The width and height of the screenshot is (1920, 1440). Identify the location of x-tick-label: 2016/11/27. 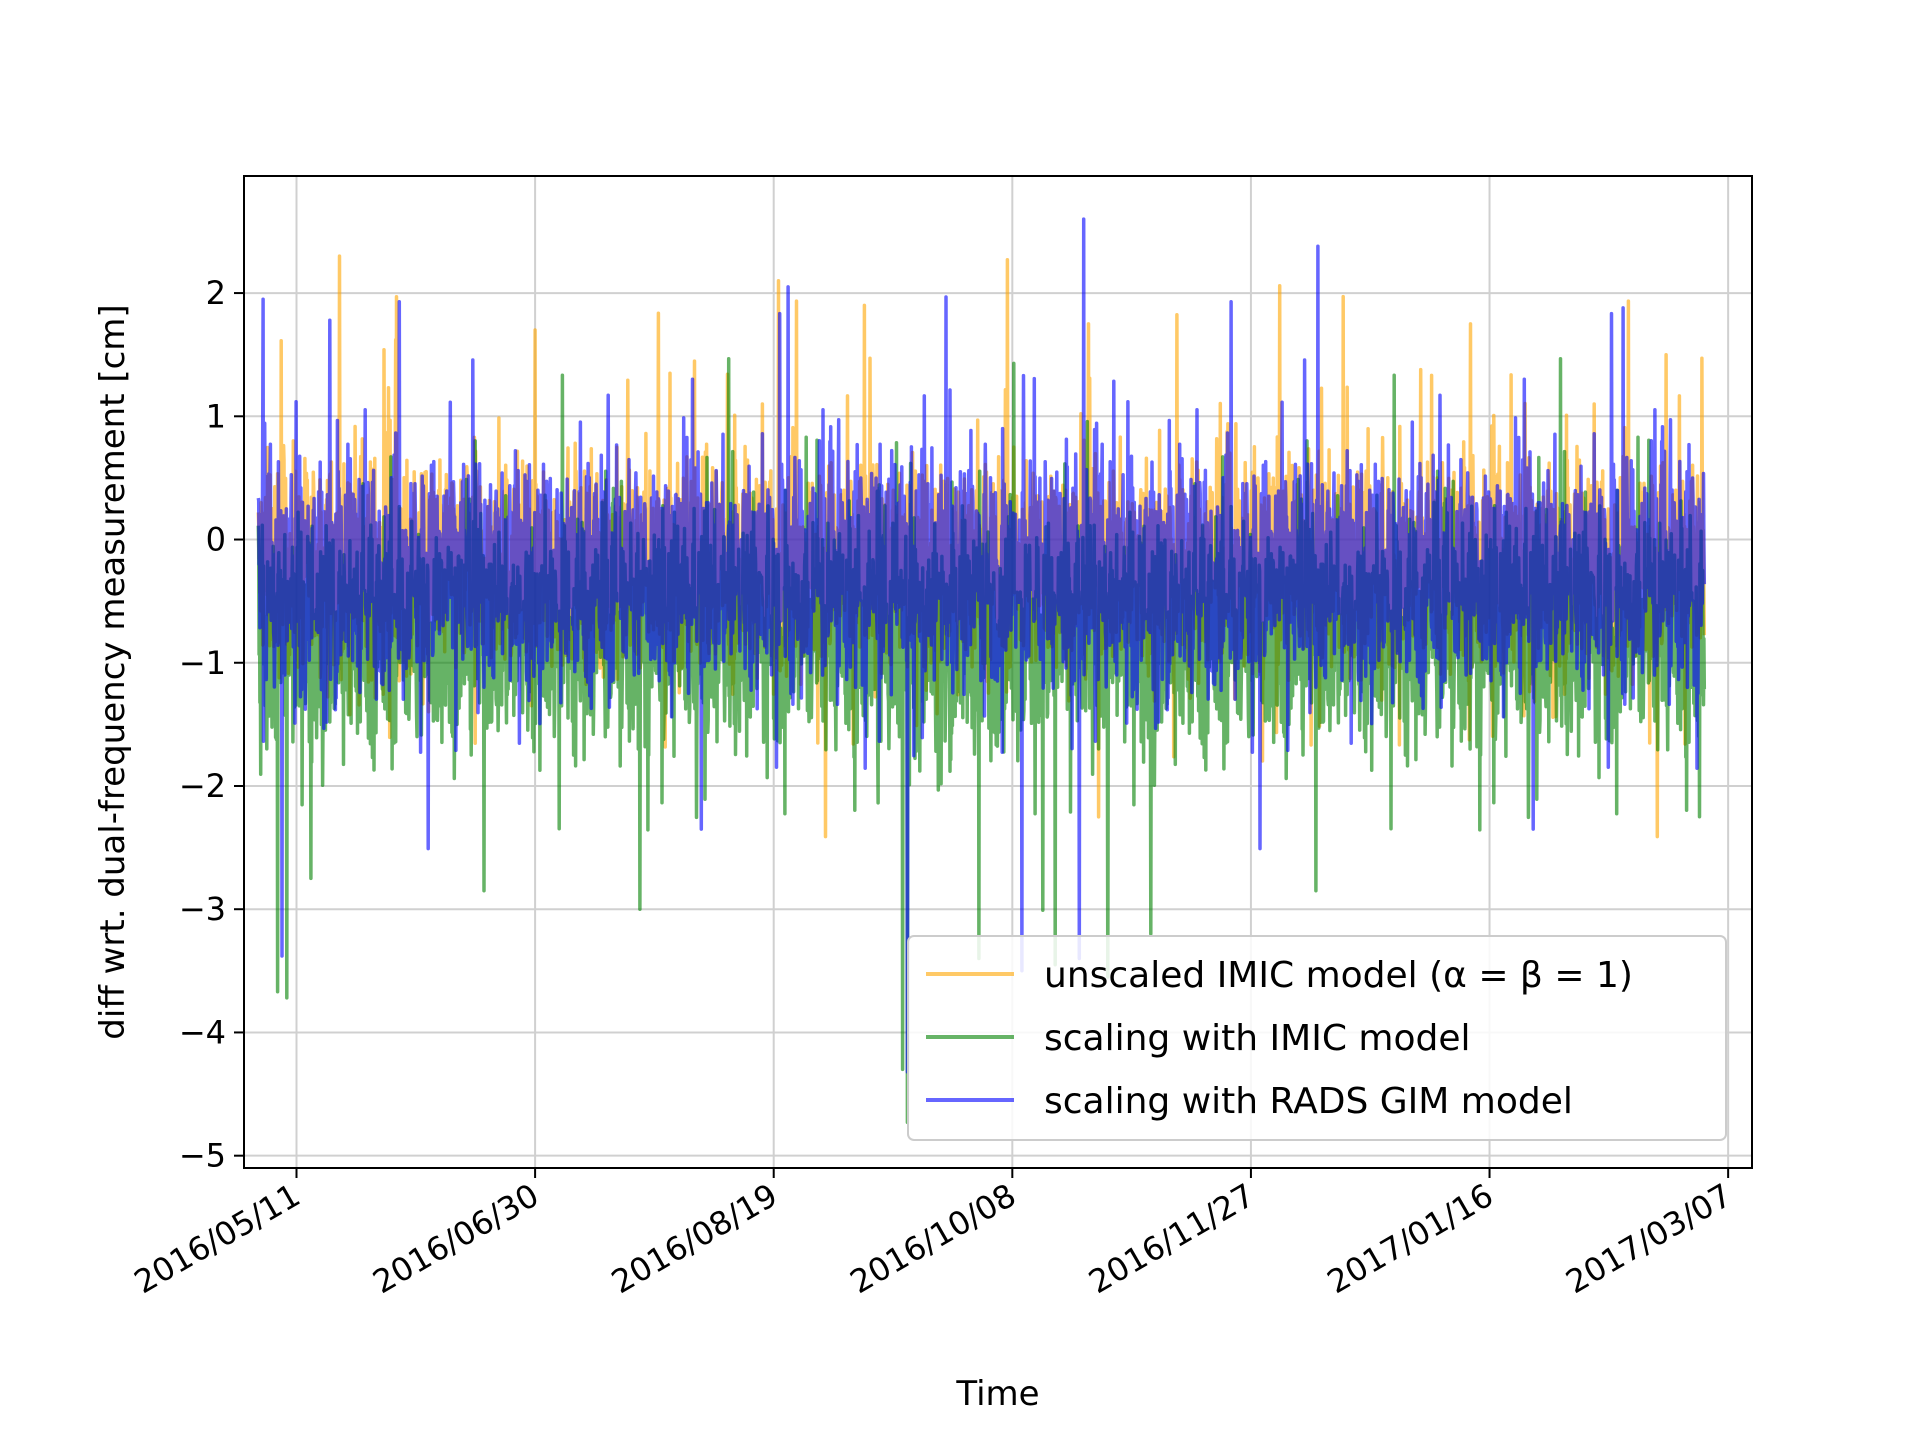
(1171, 1238).